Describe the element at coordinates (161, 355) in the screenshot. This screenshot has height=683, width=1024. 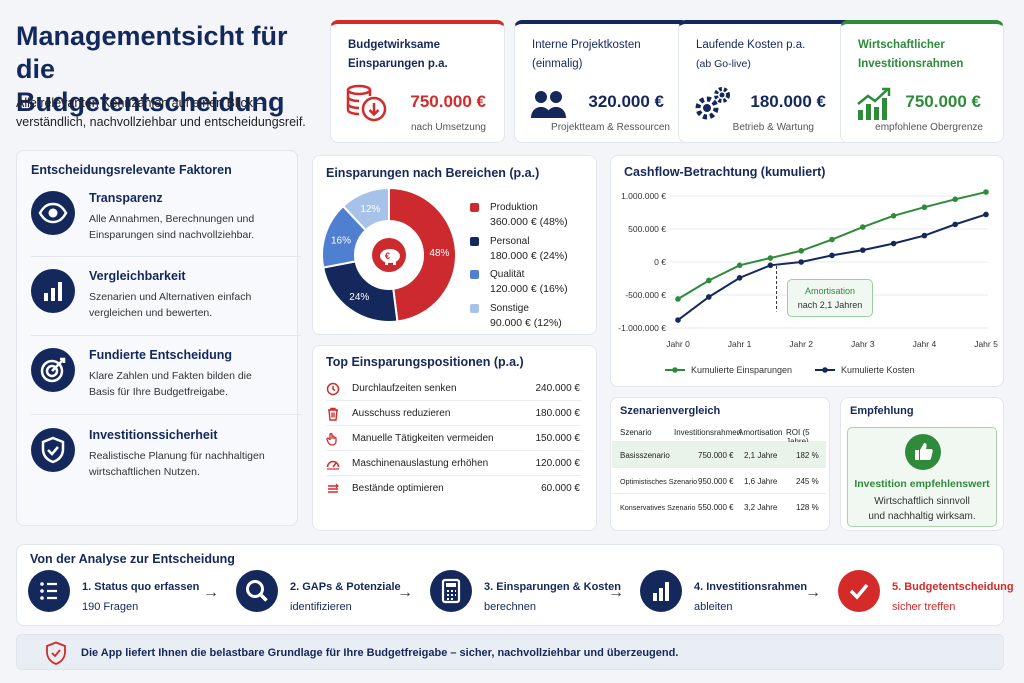
I see `factor-title: Fundierte Entscheidung` at that location.